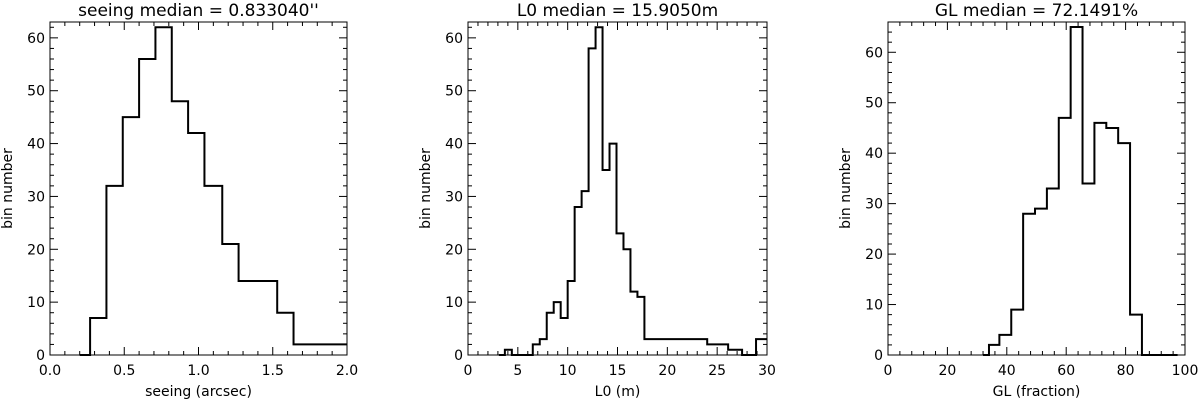 This screenshot has width=1200, height=400. I want to click on x-tick-label: 100, so click(1185, 371).